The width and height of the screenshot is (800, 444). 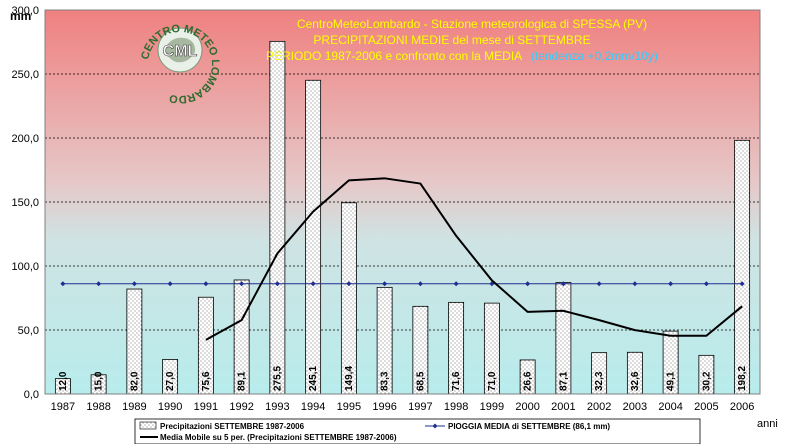 I want to click on x-axis-label: anni, so click(x=767, y=424).